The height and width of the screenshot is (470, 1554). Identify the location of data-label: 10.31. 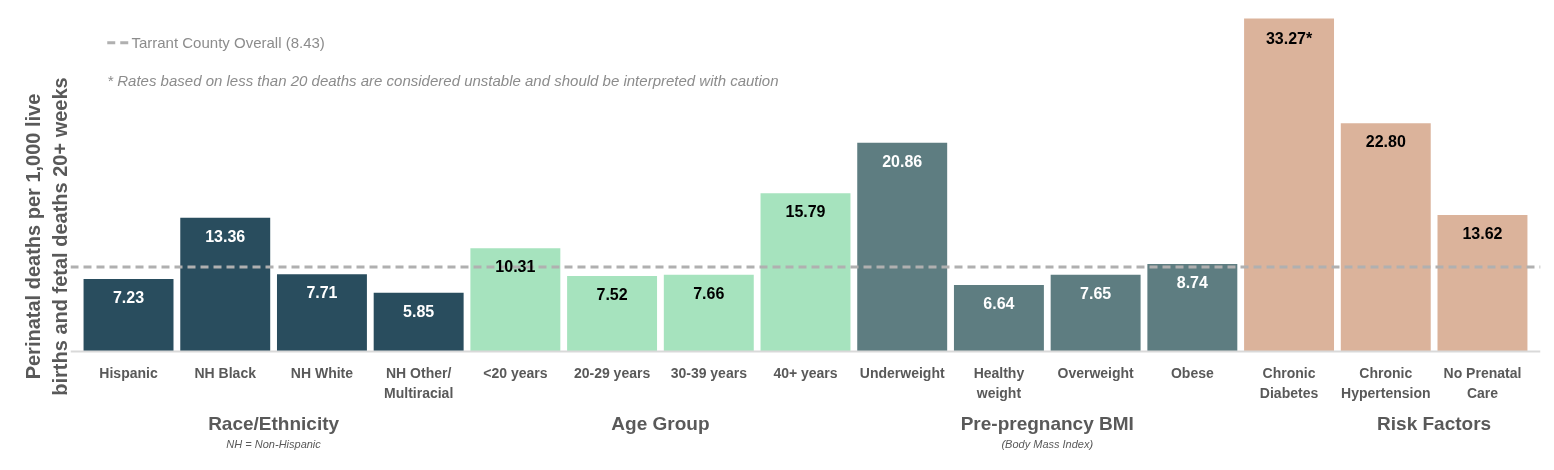
(515, 267).